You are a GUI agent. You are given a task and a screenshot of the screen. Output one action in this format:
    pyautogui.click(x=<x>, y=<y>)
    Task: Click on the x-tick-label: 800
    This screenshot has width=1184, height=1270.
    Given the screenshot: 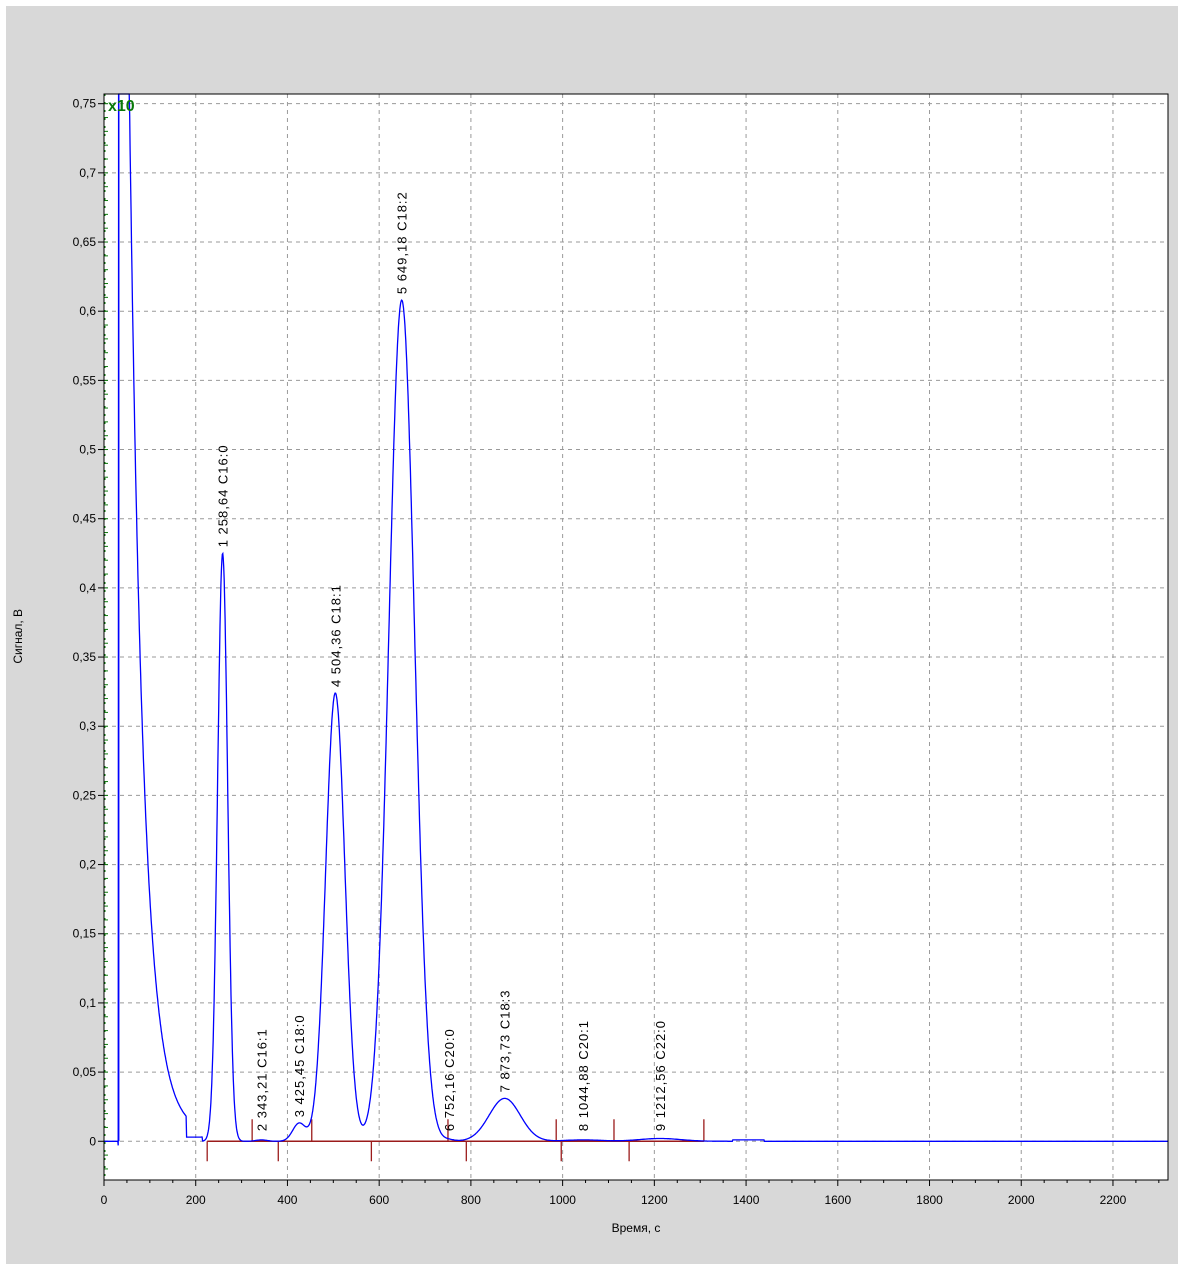 What is the action you would take?
    pyautogui.click(x=471, y=1200)
    